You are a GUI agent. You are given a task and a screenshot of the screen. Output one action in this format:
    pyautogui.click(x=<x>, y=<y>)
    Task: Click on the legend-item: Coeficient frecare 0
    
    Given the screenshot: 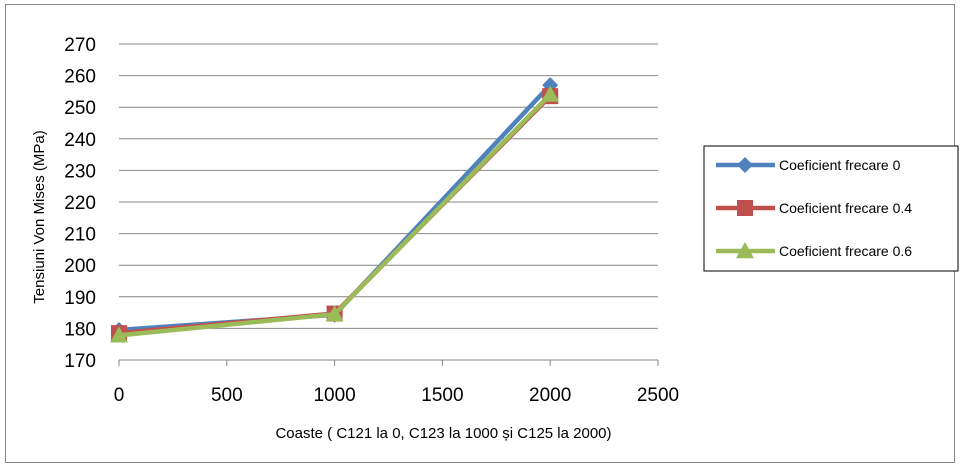 What is the action you would take?
    pyautogui.click(x=808, y=165)
    